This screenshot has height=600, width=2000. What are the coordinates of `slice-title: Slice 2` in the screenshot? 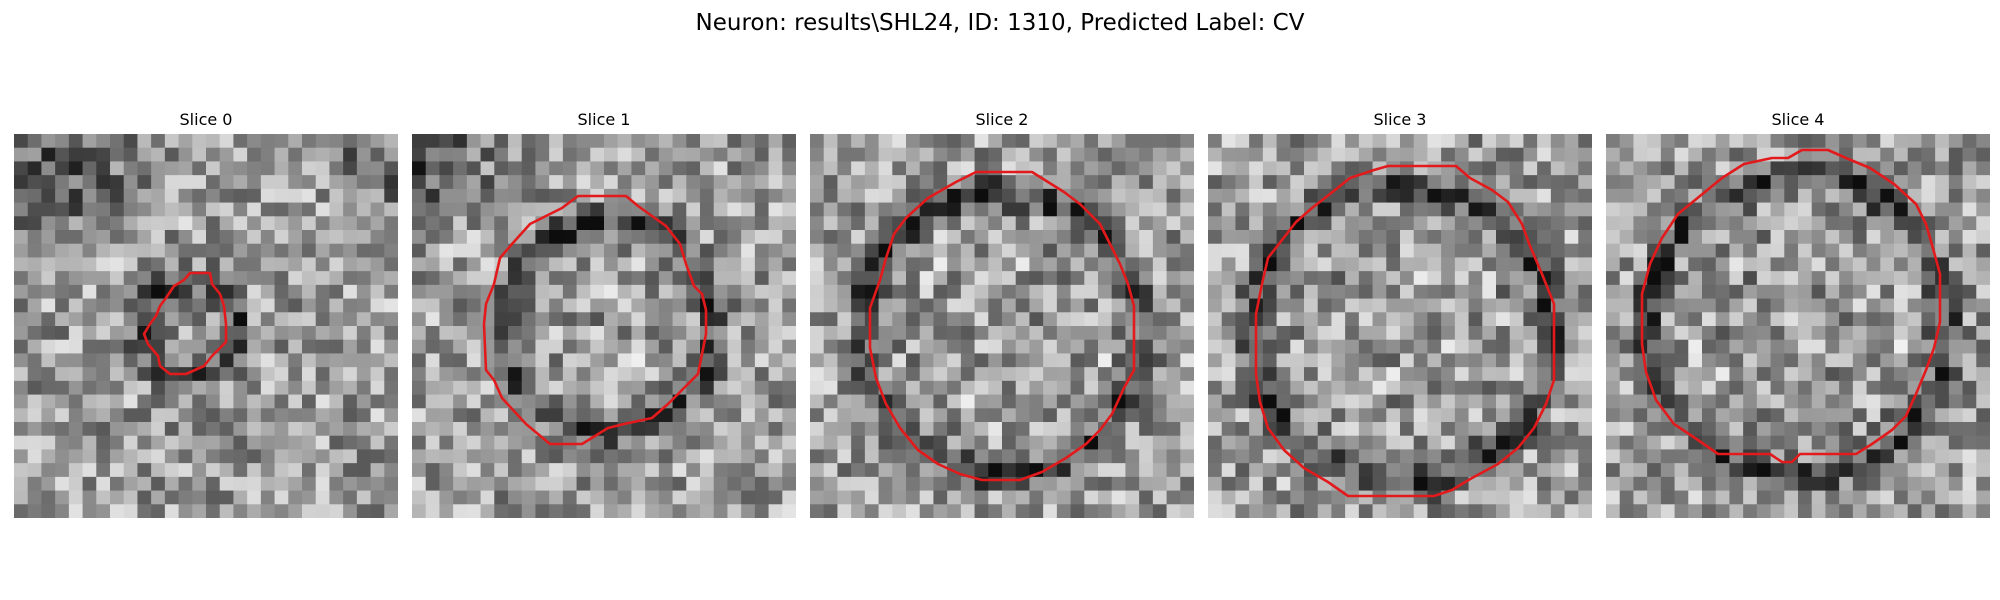 It's located at (1002, 119).